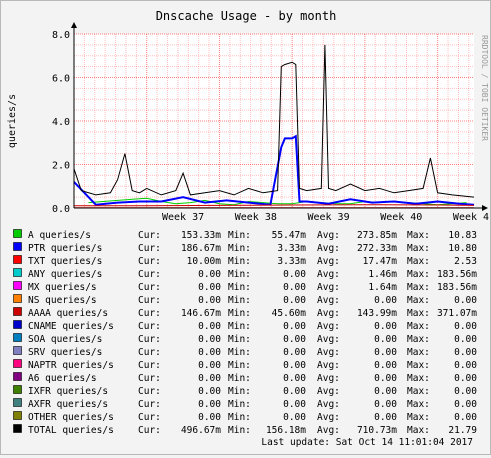  What do you see at coordinates (465, 261) in the screenshot?
I see `legend-max-value: 2.53` at bounding box center [465, 261].